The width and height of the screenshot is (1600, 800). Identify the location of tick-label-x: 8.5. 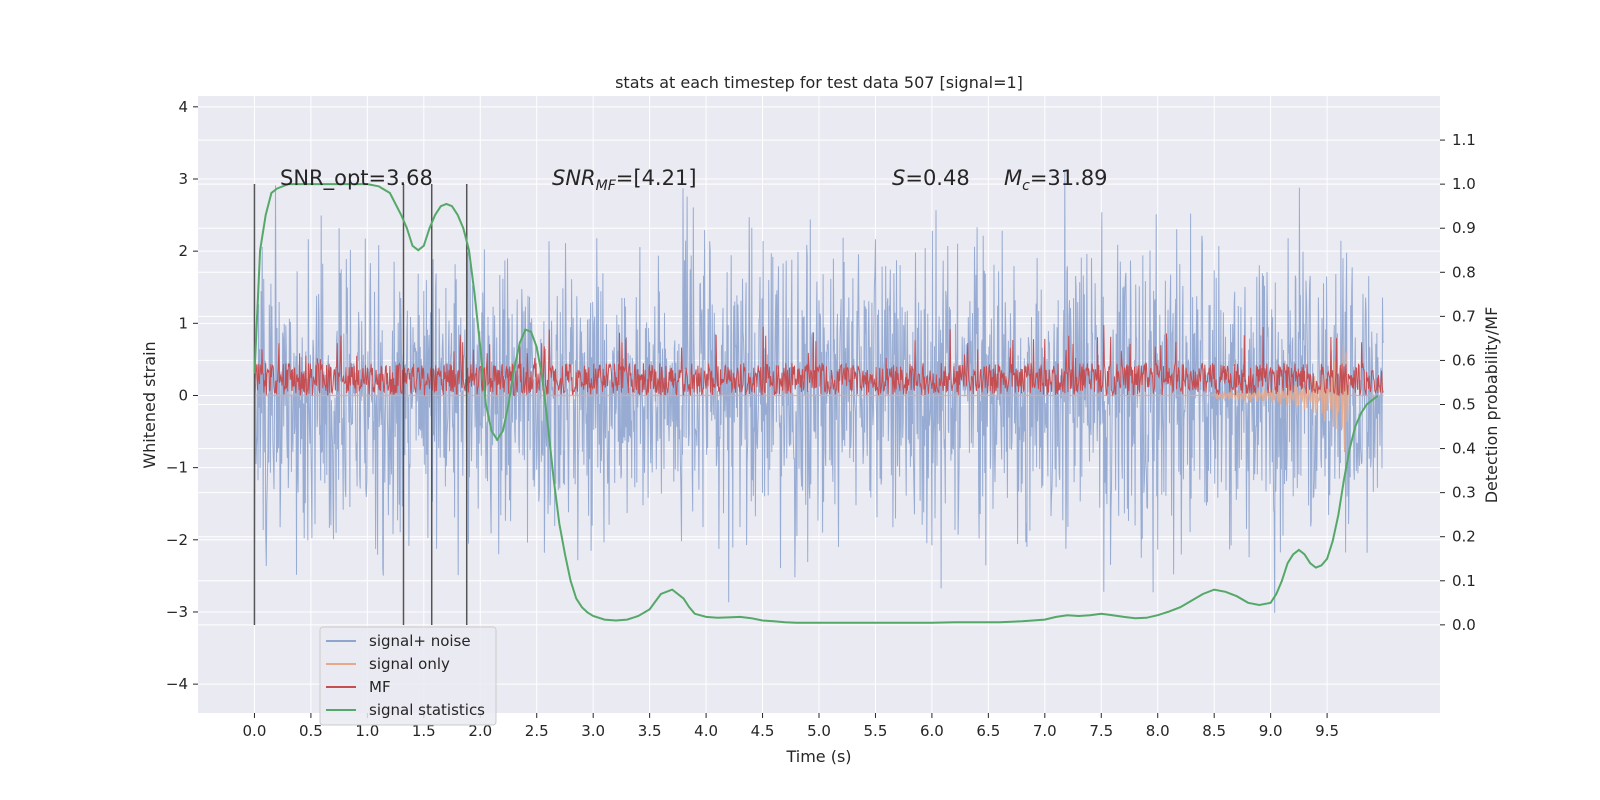
(1214, 731).